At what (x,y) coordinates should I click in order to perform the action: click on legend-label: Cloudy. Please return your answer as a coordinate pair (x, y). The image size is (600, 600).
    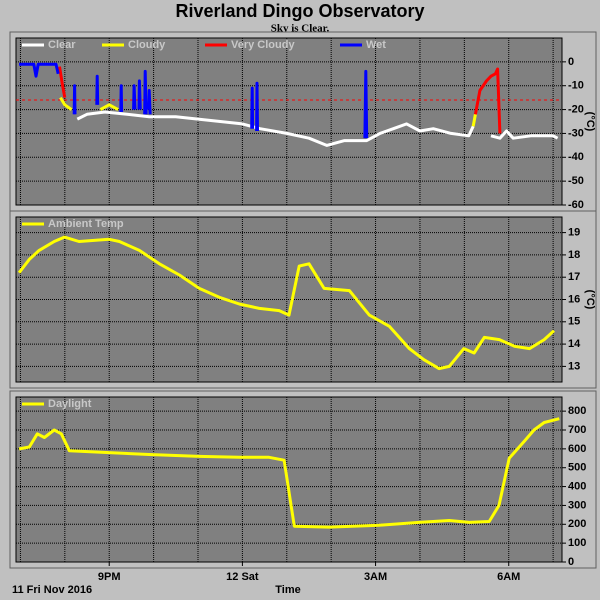
    Looking at the image, I should click on (147, 45).